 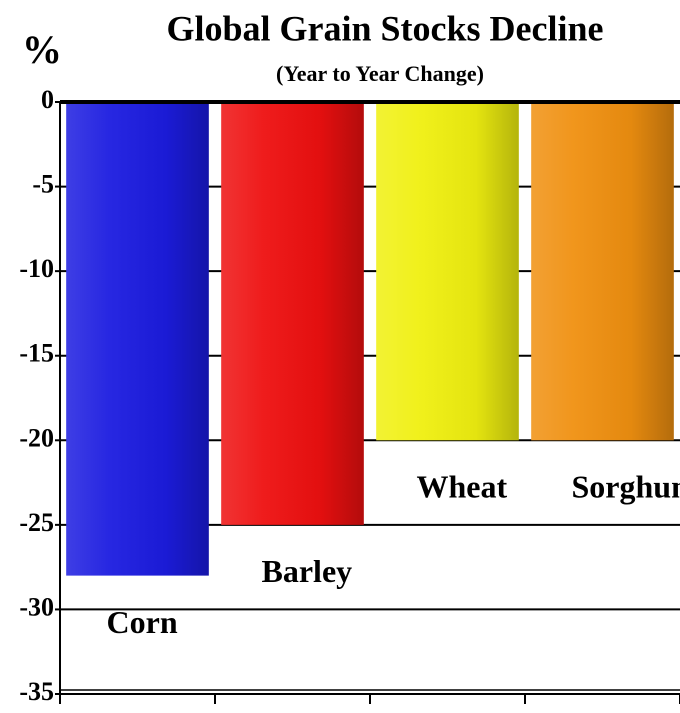 What do you see at coordinates (462, 487) in the screenshot?
I see `category-label: Wheat` at bounding box center [462, 487].